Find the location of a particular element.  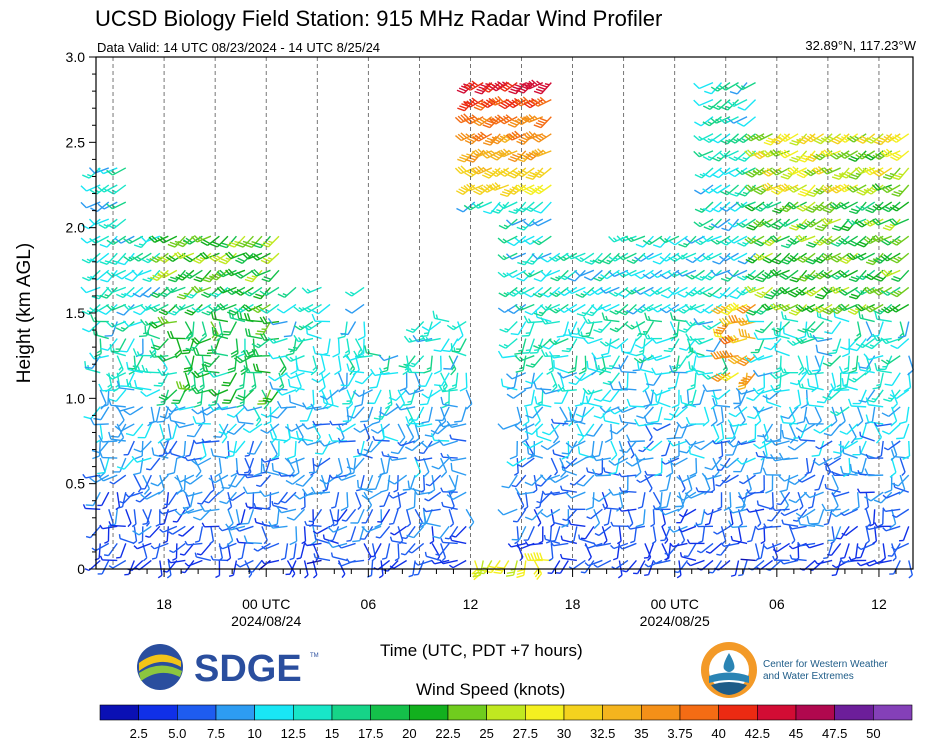

colorbar-label: 12.5 is located at coordinates (293, 733).